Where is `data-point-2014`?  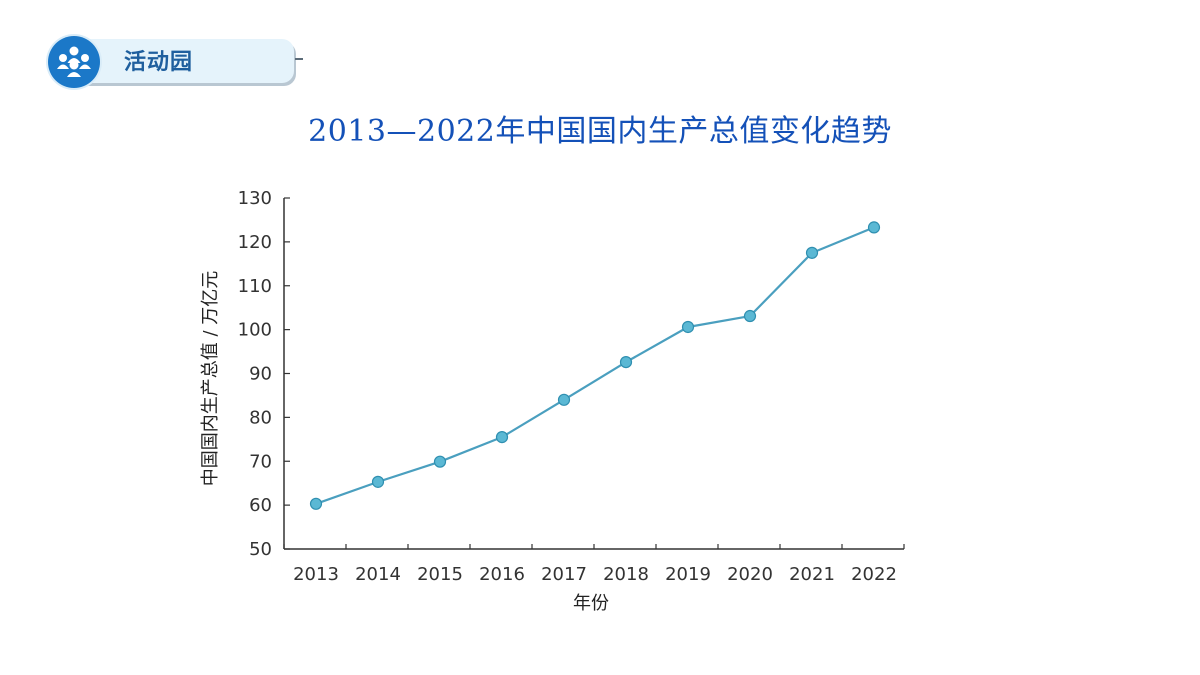 data-point-2014 is located at coordinates (378, 481).